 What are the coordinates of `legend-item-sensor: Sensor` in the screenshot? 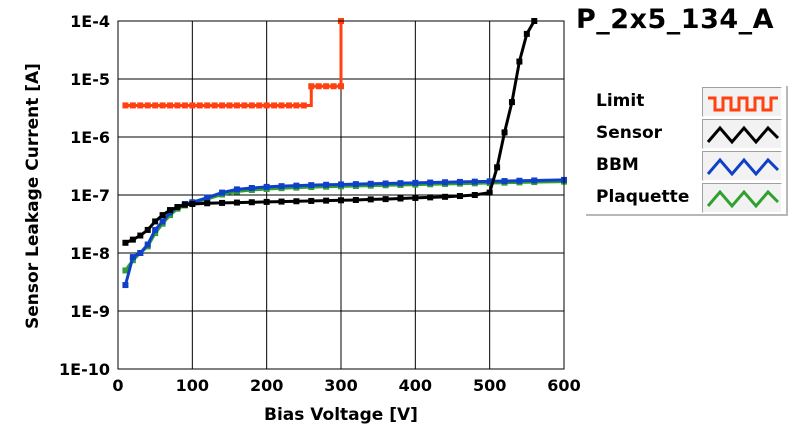 It's located at (684, 134).